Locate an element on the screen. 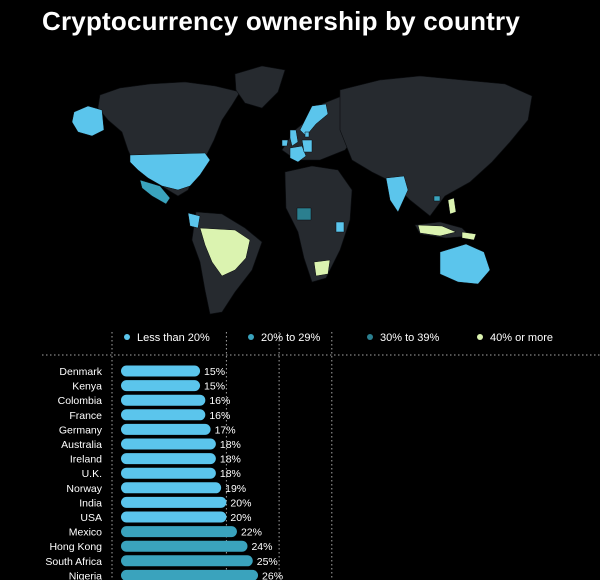 This screenshot has width=600, height=580. map-colombia is located at coordinates (194, 220).